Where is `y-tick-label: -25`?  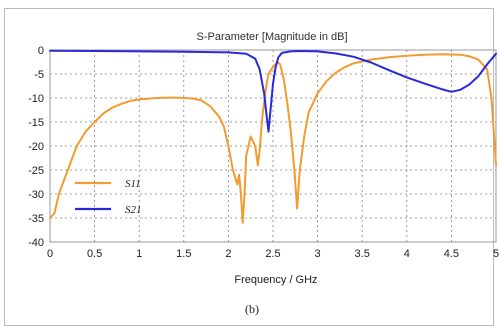 y-tick-label: -25 is located at coordinates (36, 171).